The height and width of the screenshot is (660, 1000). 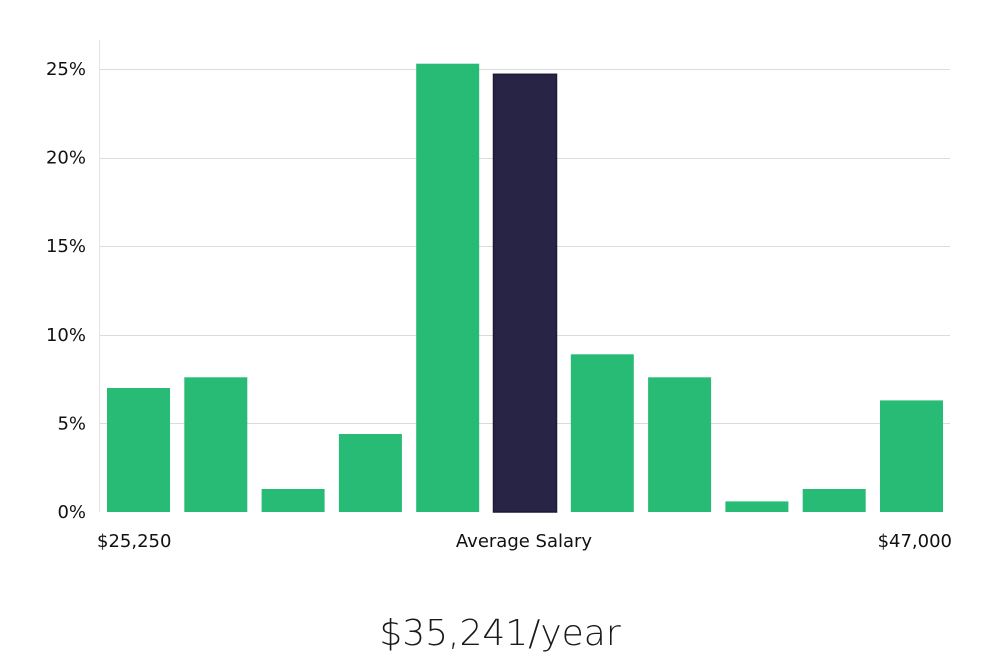 I want to click on y-tick-label: 0%, so click(x=71, y=512).